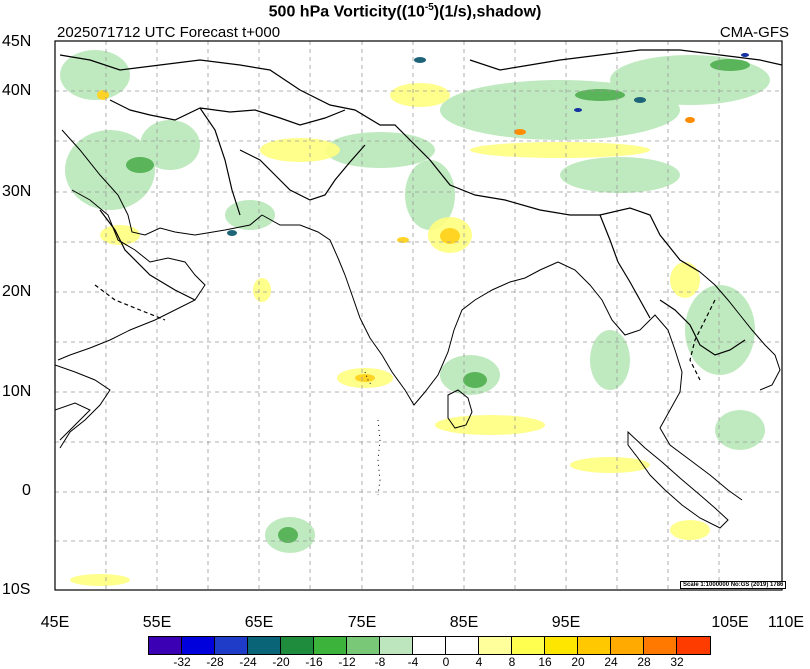  Describe the element at coordinates (169, 32) in the screenshot. I see `forecast-time: 2025071712 UTC Forecast t+000` at that location.